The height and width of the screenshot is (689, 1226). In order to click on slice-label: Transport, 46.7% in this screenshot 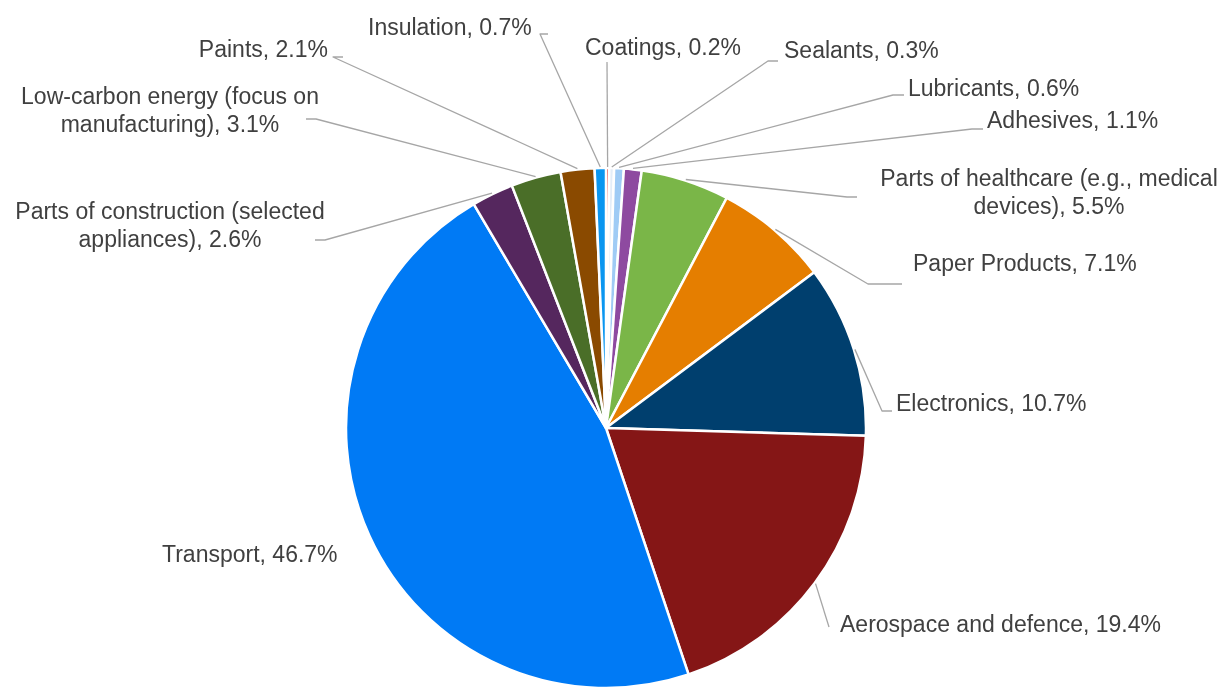, I will do `click(250, 554)`.